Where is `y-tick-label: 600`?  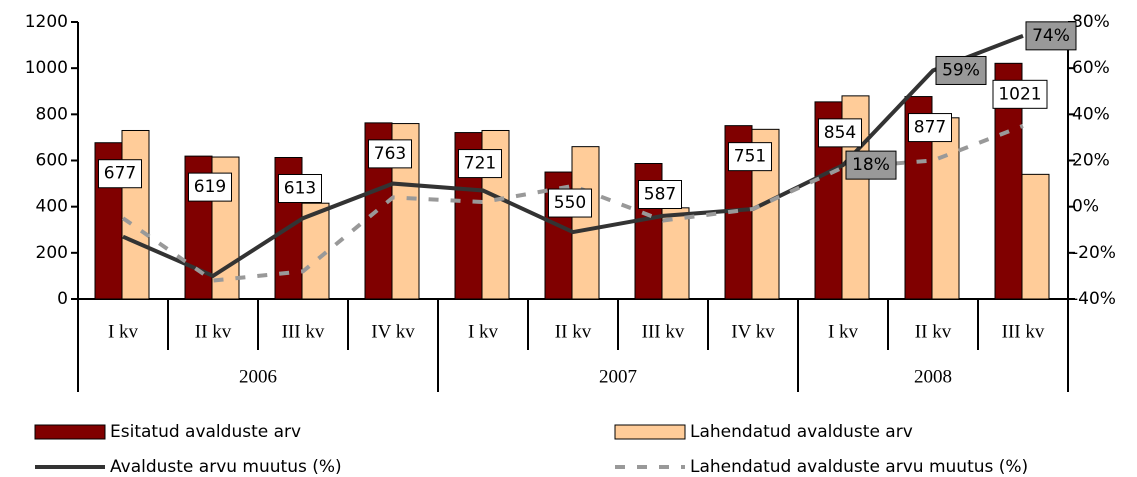 y-tick-label: 600 is located at coordinates (52, 161).